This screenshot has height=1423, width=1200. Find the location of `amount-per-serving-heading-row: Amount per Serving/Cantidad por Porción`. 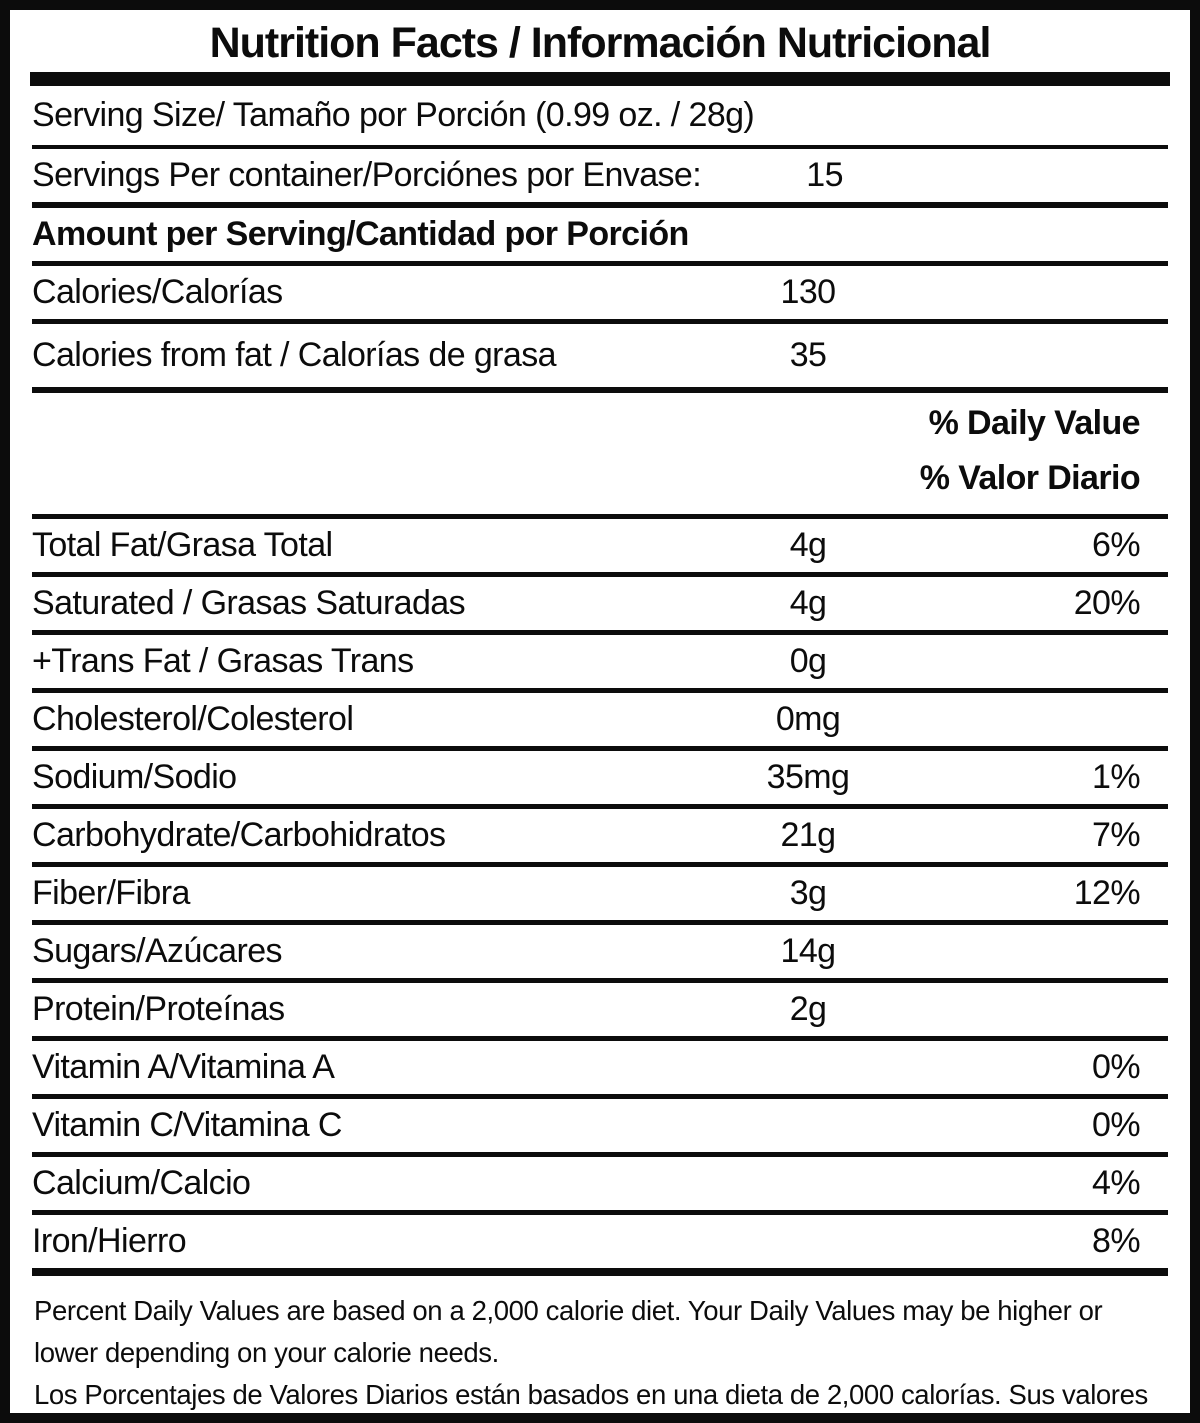

amount-per-serving-heading-row: Amount per Serving/Cantidad por Porción is located at coordinates (600, 237).